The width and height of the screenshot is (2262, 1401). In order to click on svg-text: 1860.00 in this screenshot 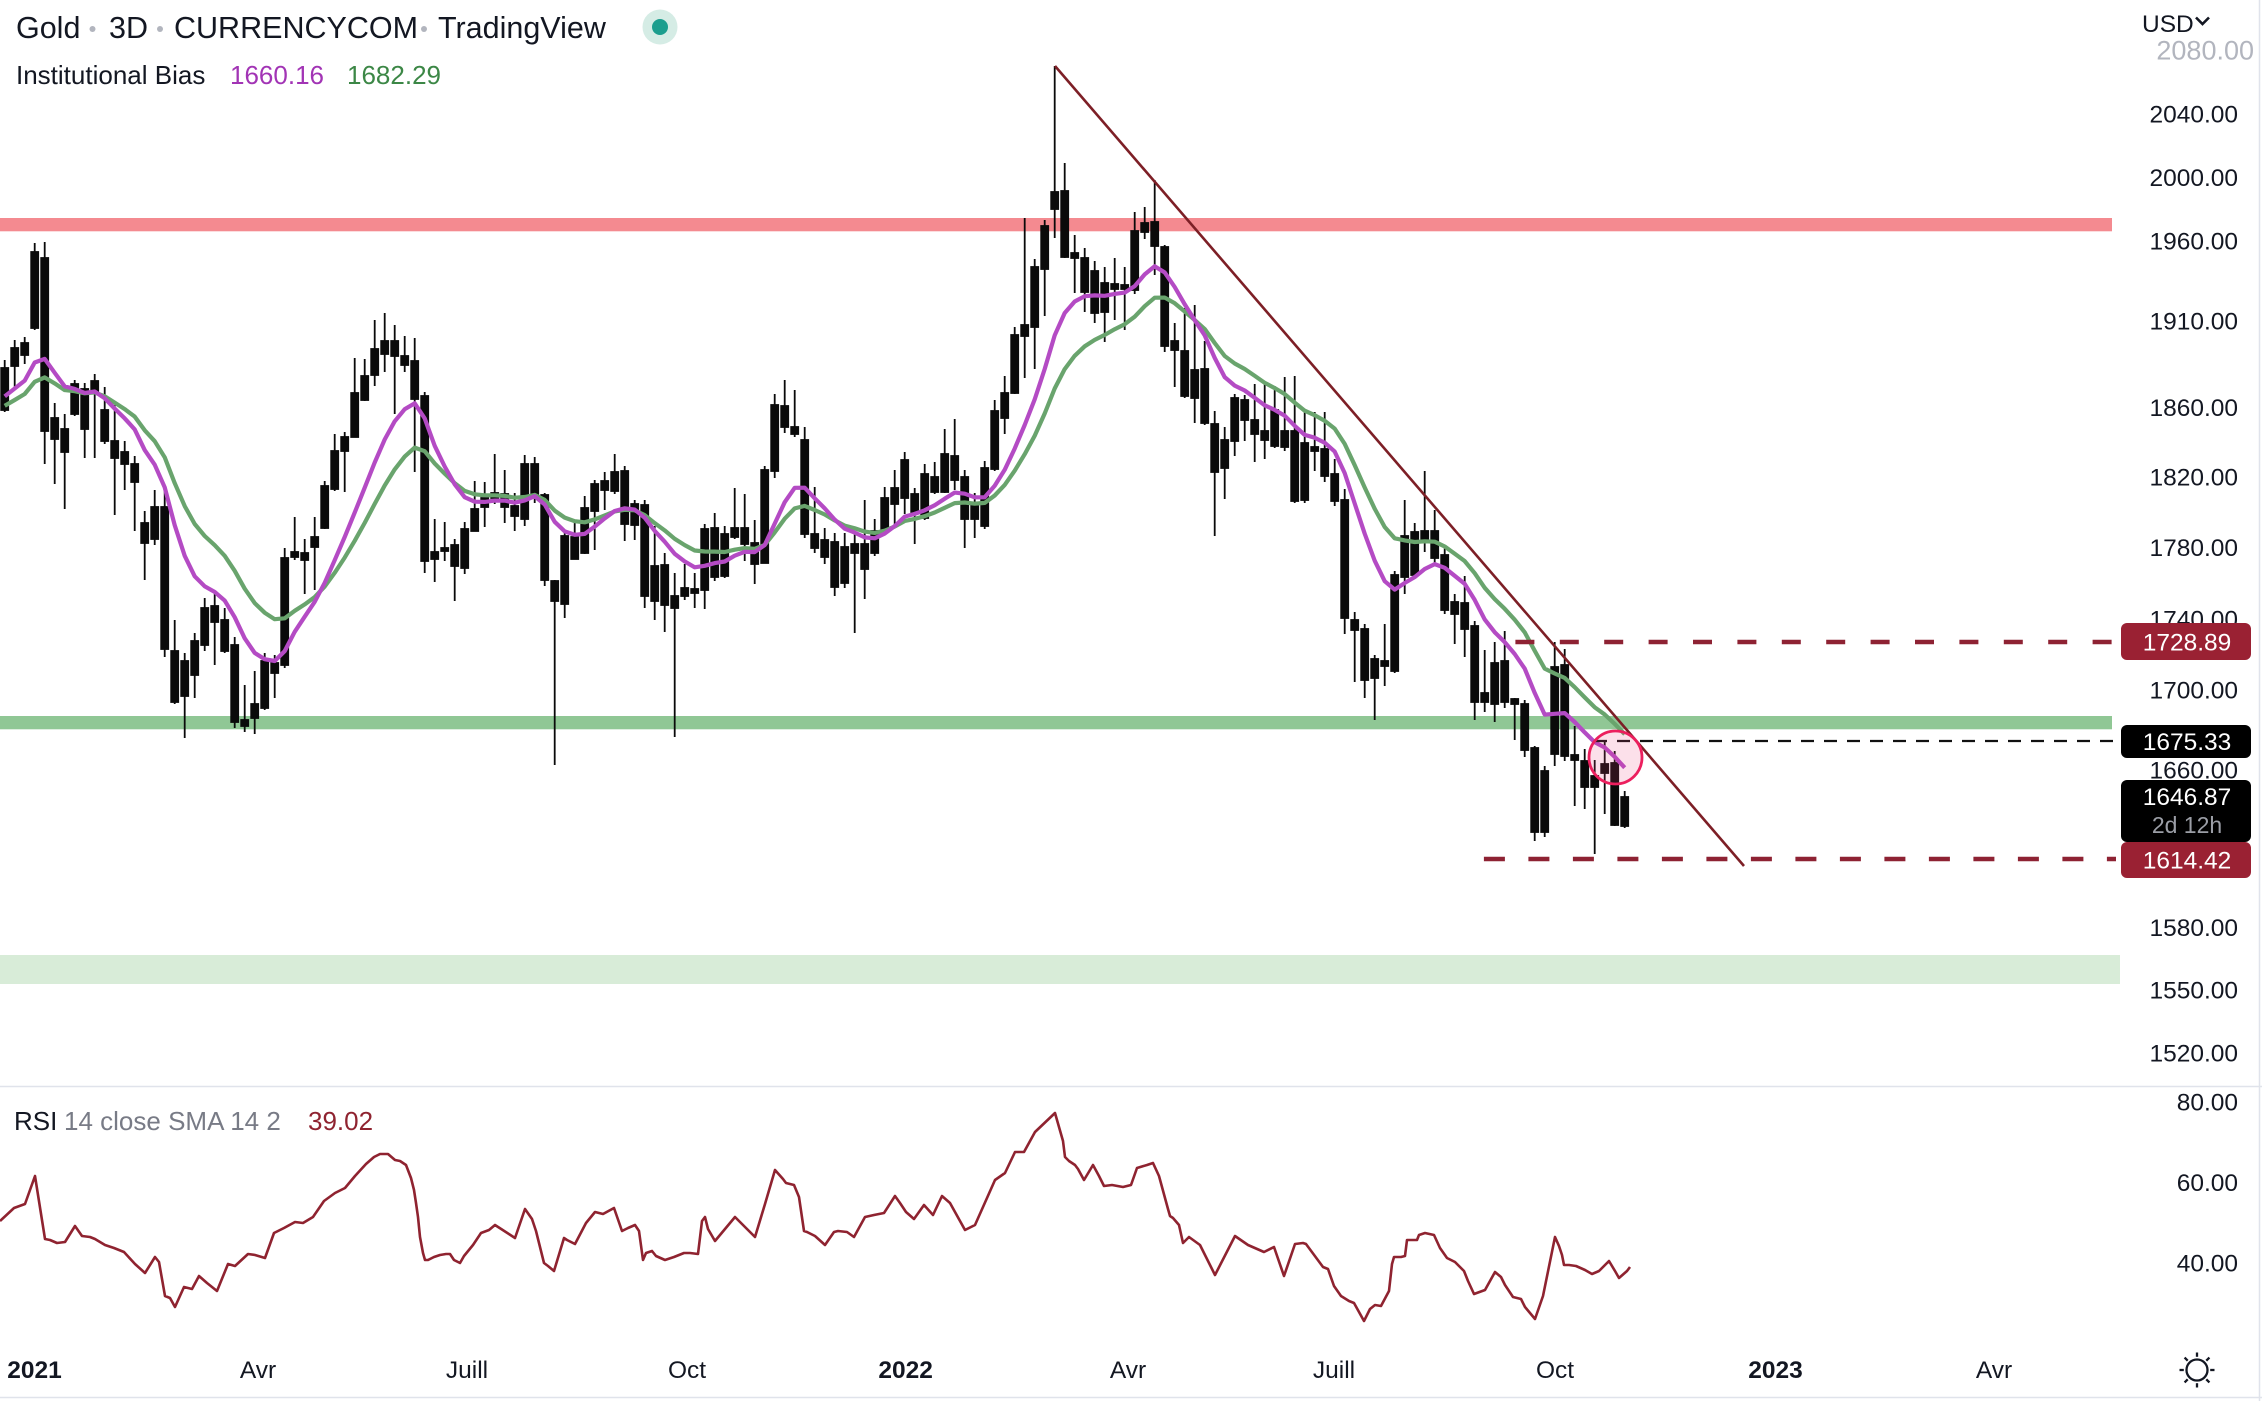, I will do `click(2193, 408)`.